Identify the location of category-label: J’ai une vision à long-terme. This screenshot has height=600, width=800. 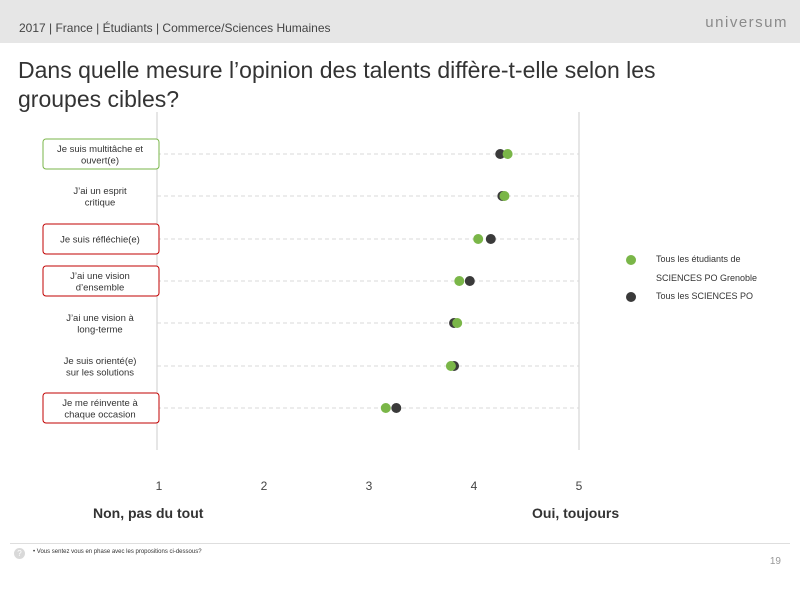
(100, 324).